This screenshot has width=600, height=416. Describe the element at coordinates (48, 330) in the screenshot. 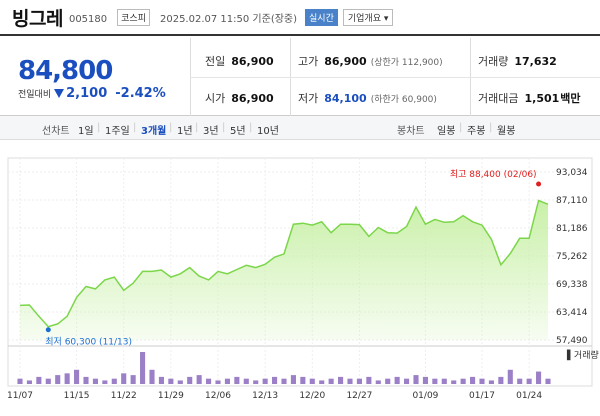

I see `low-marker` at that location.